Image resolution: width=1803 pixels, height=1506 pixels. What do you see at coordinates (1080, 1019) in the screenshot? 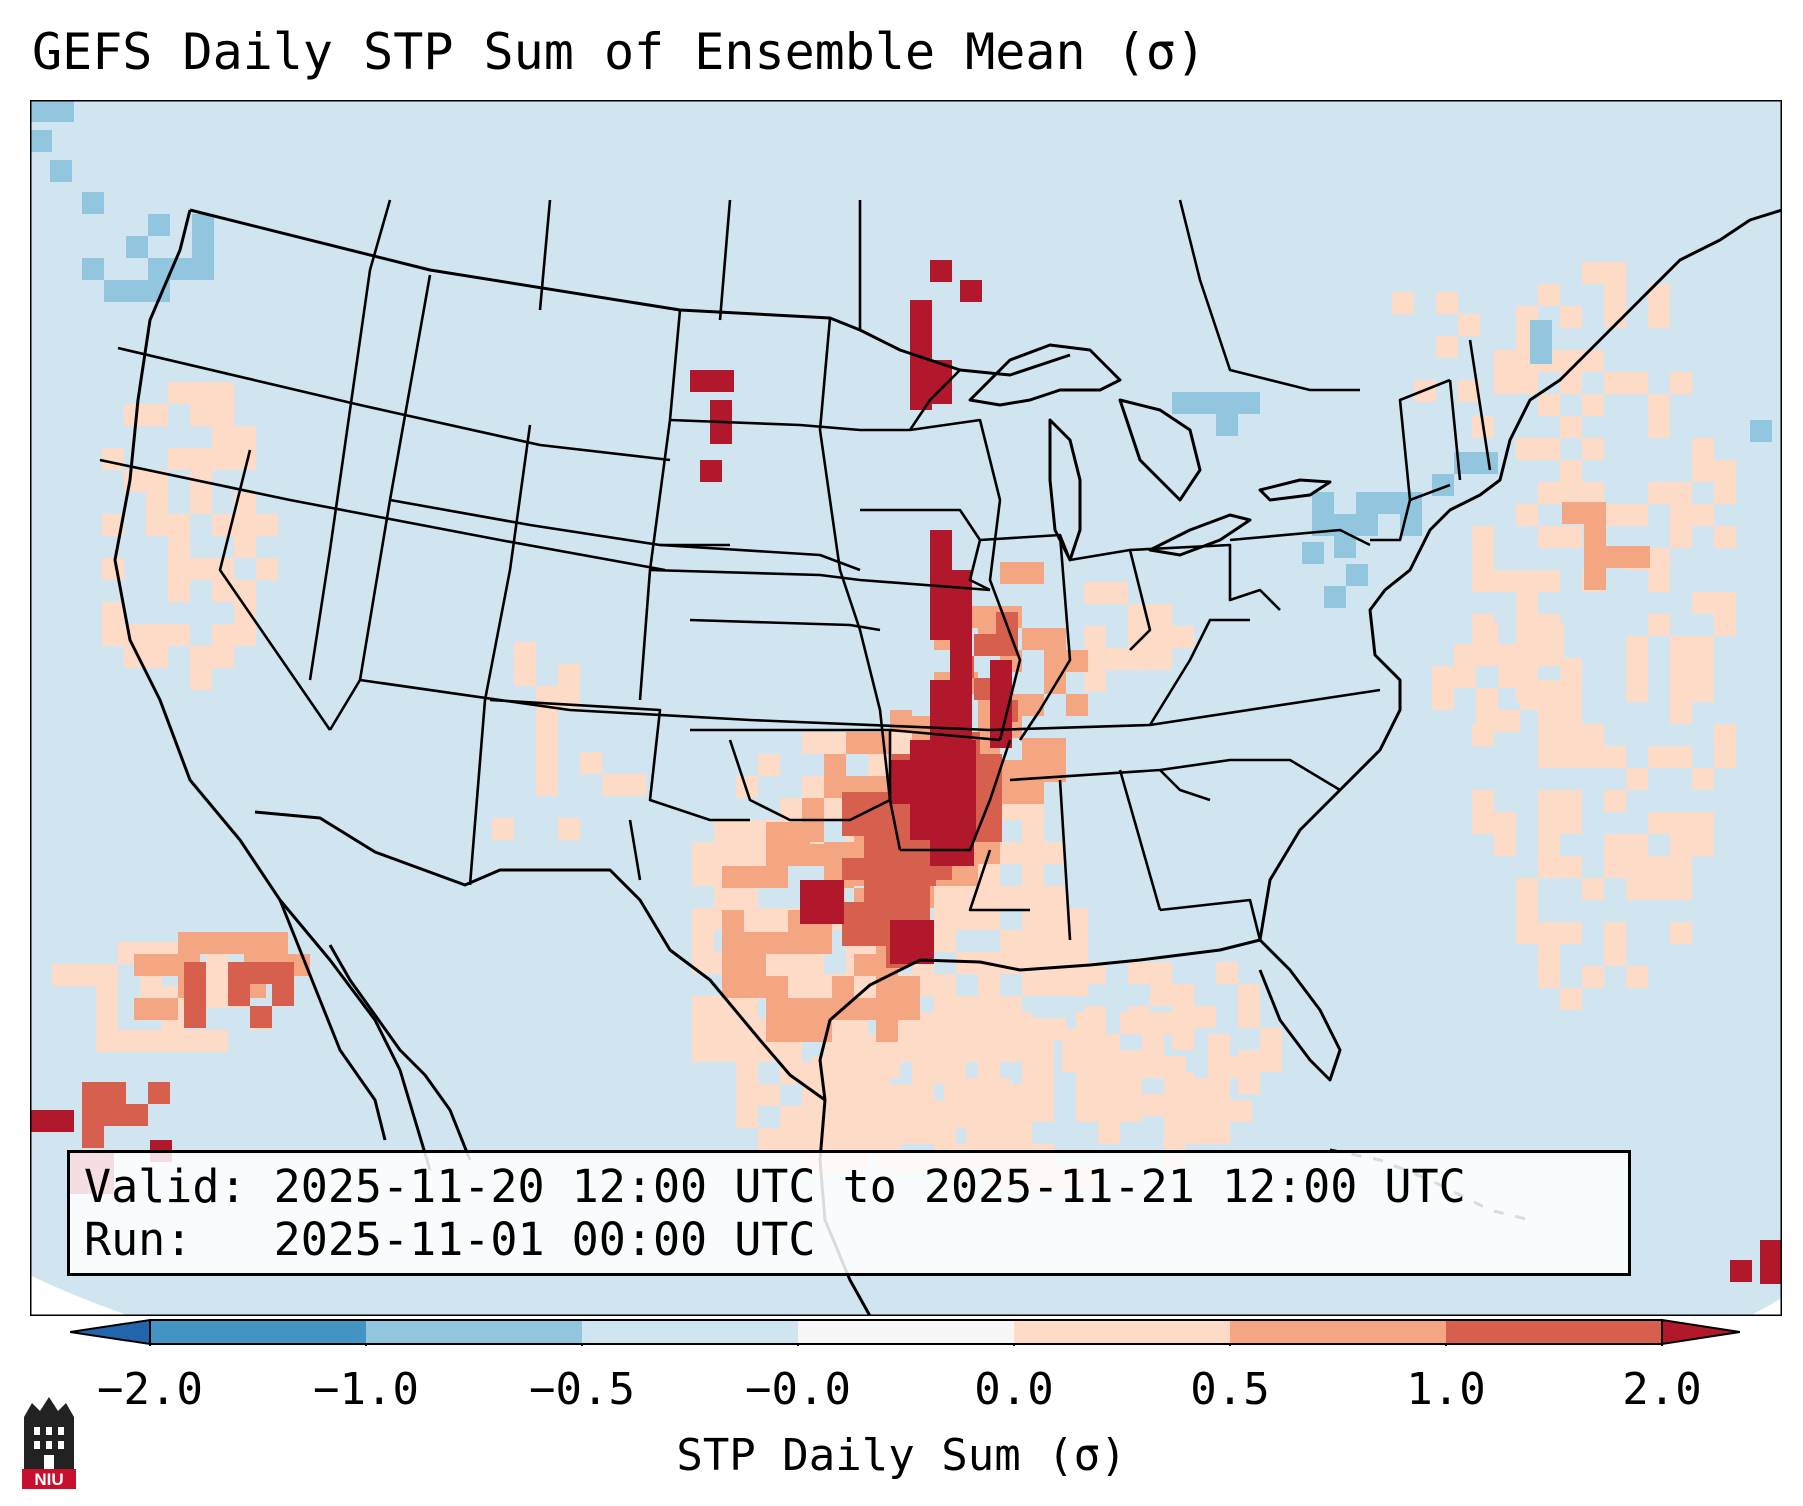
I see `gulf-coast` at bounding box center [1080, 1019].